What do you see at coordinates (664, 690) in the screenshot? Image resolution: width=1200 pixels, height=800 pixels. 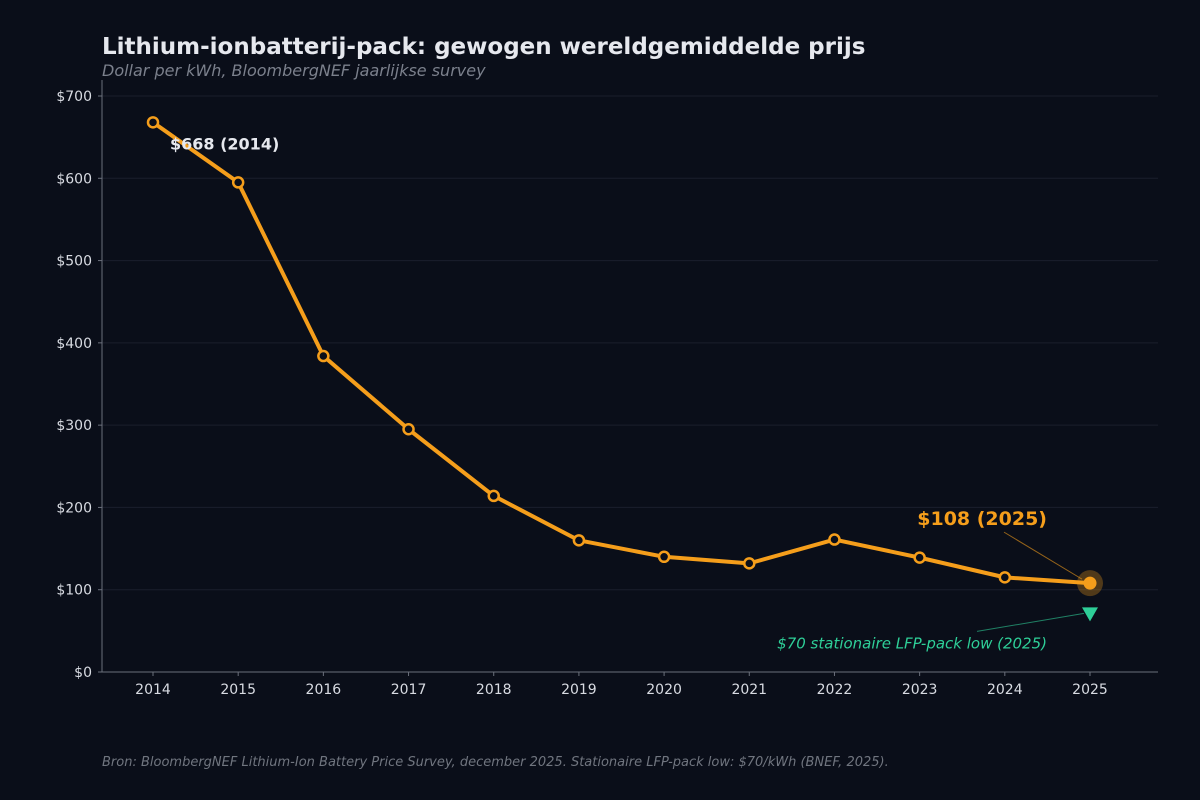 I see `x-tick-label: 2020` at bounding box center [664, 690].